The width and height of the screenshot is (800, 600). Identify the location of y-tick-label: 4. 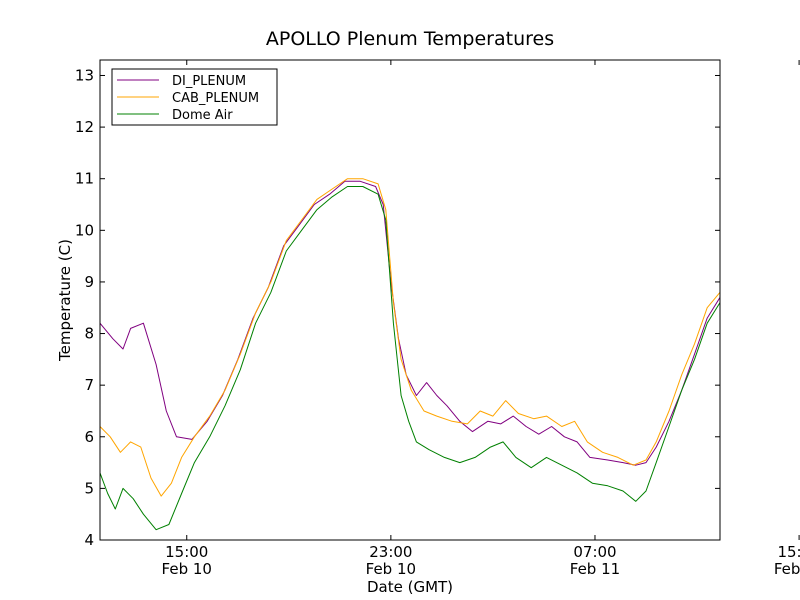
(89, 540).